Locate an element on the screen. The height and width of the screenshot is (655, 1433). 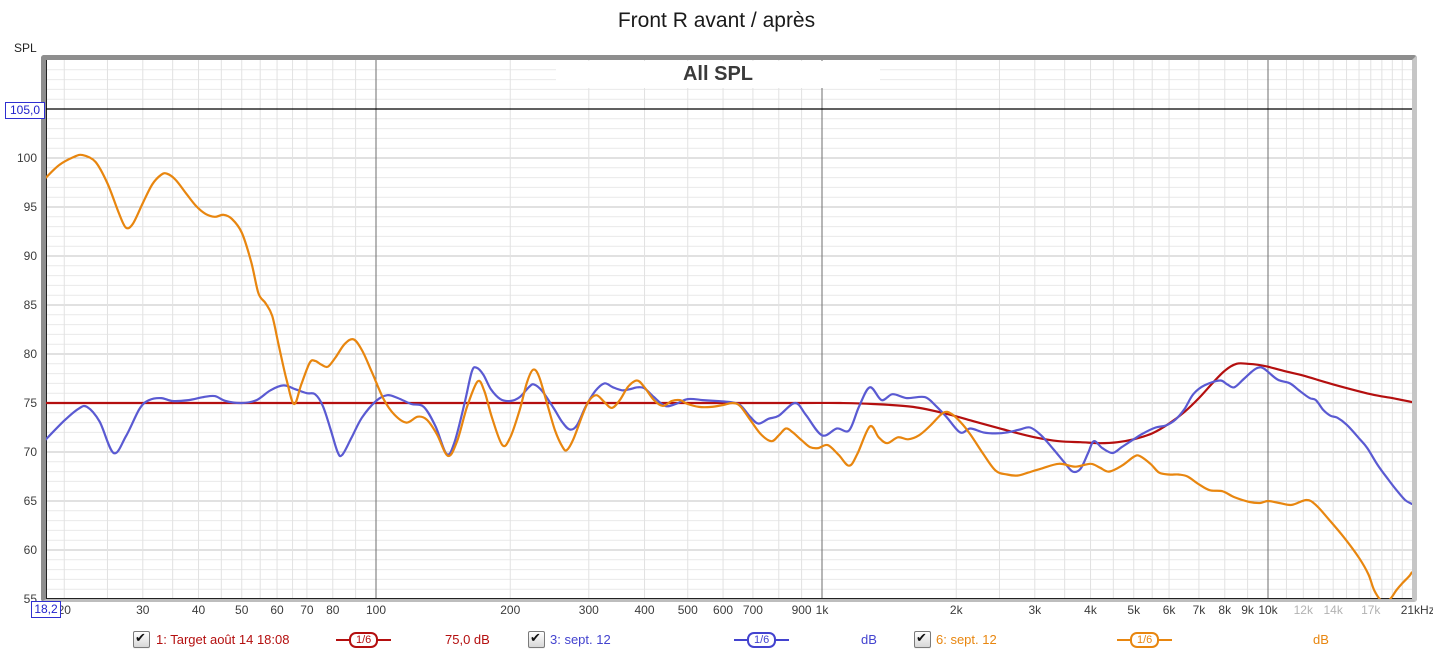
x-tick-label: 12k is located at coordinates (1303, 610).